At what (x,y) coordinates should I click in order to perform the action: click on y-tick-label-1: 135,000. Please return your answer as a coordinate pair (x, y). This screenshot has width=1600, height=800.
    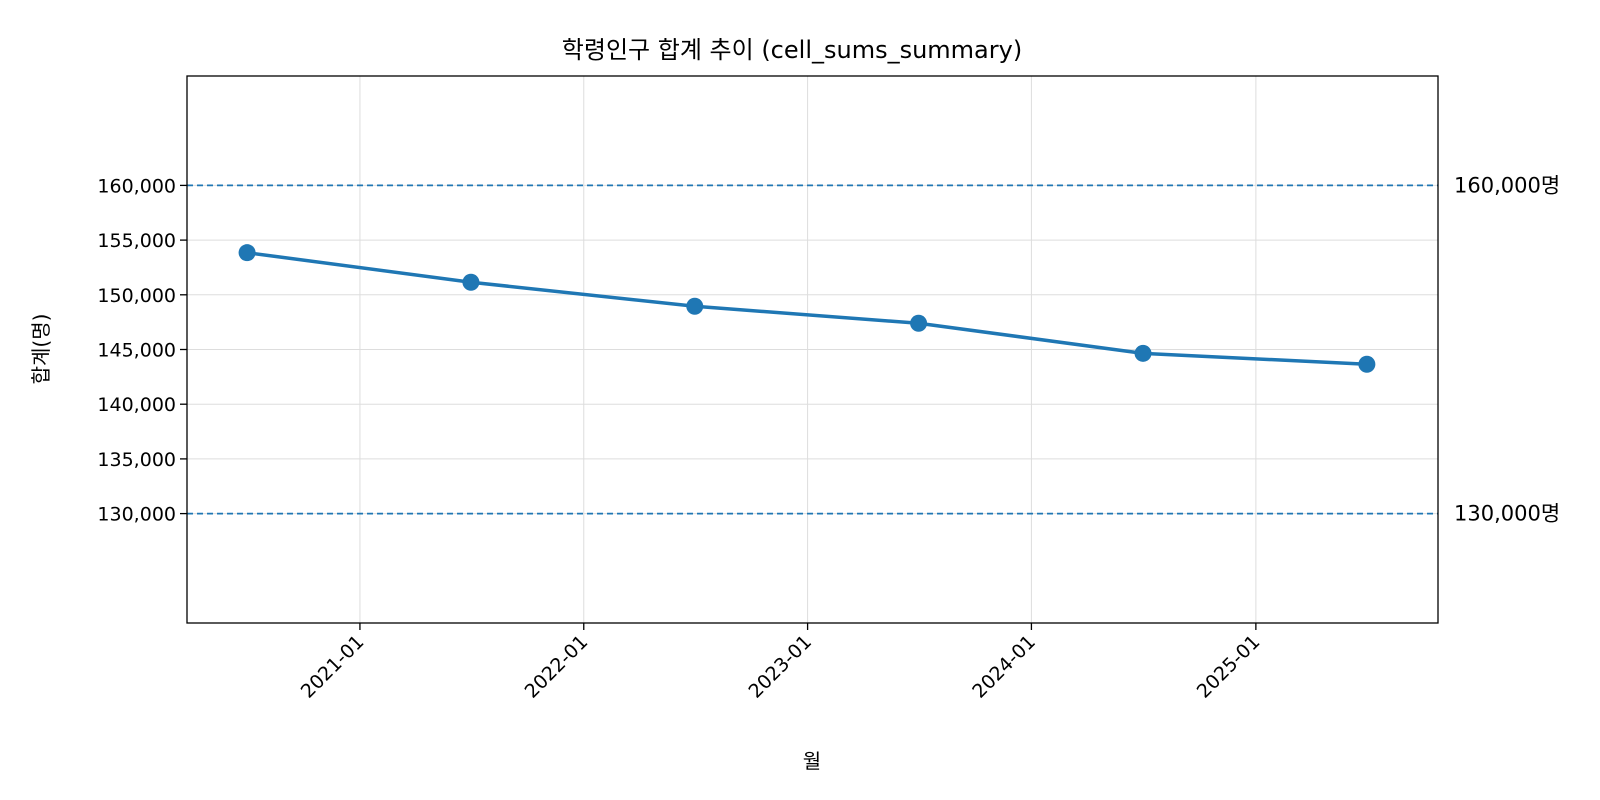
    Looking at the image, I should click on (136, 460).